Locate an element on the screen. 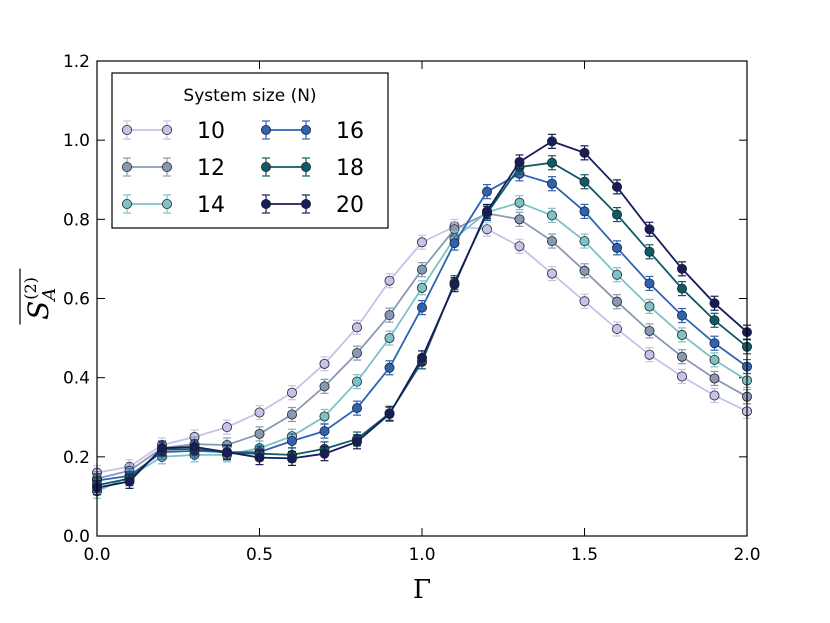 This screenshot has width=830, height=623. x-tick-label: 0.0 is located at coordinates (96, 555).